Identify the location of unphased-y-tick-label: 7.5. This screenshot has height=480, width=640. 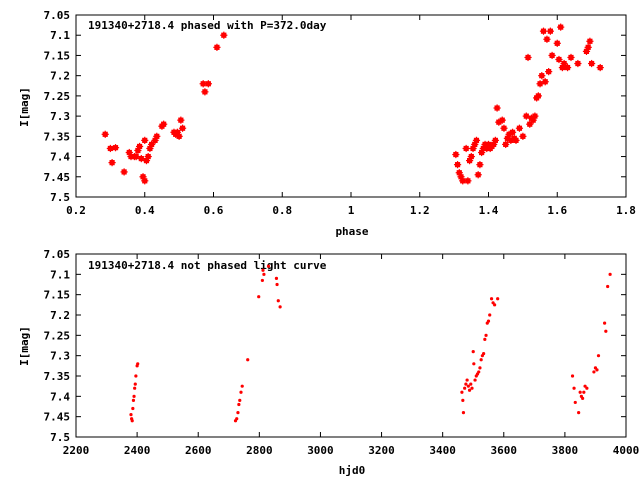
(60, 437).